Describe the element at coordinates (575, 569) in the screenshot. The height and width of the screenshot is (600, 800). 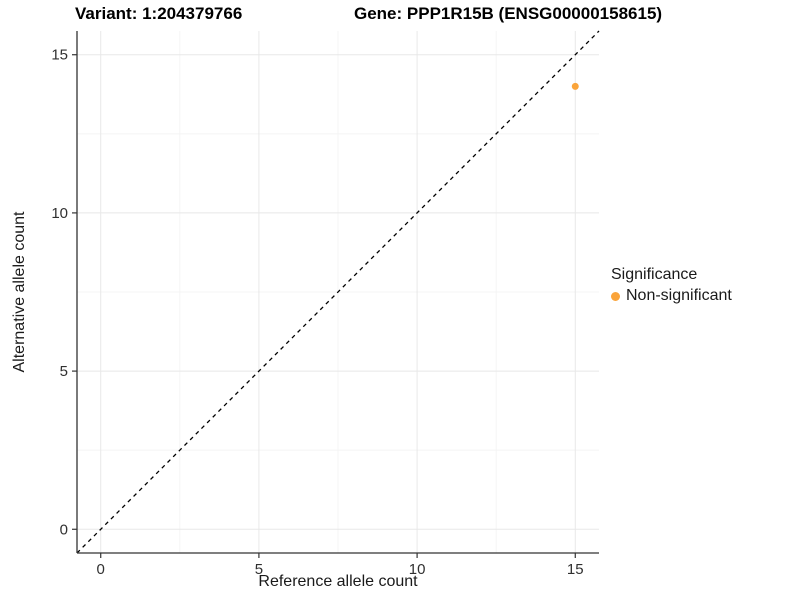
I see `x-tick-label: 15` at that location.